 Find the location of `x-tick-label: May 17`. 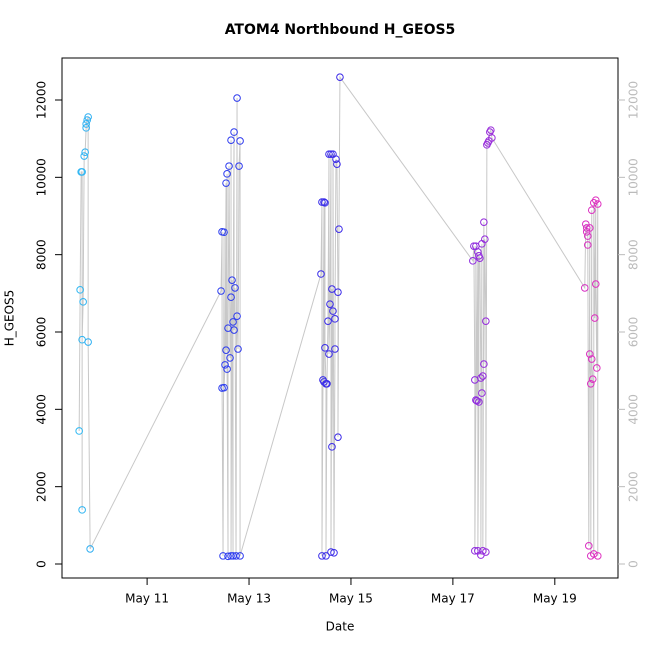

x-tick-label: May 17 is located at coordinates (453, 599).